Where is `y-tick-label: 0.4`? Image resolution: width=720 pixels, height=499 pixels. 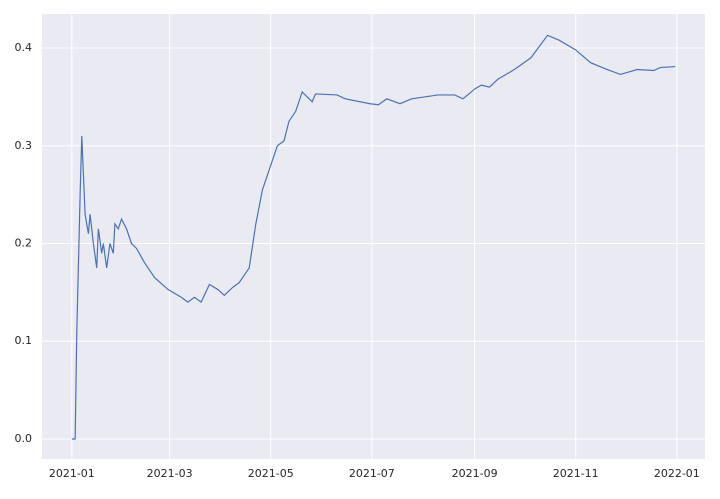
y-tick-label: 0.4 is located at coordinates (24, 47).